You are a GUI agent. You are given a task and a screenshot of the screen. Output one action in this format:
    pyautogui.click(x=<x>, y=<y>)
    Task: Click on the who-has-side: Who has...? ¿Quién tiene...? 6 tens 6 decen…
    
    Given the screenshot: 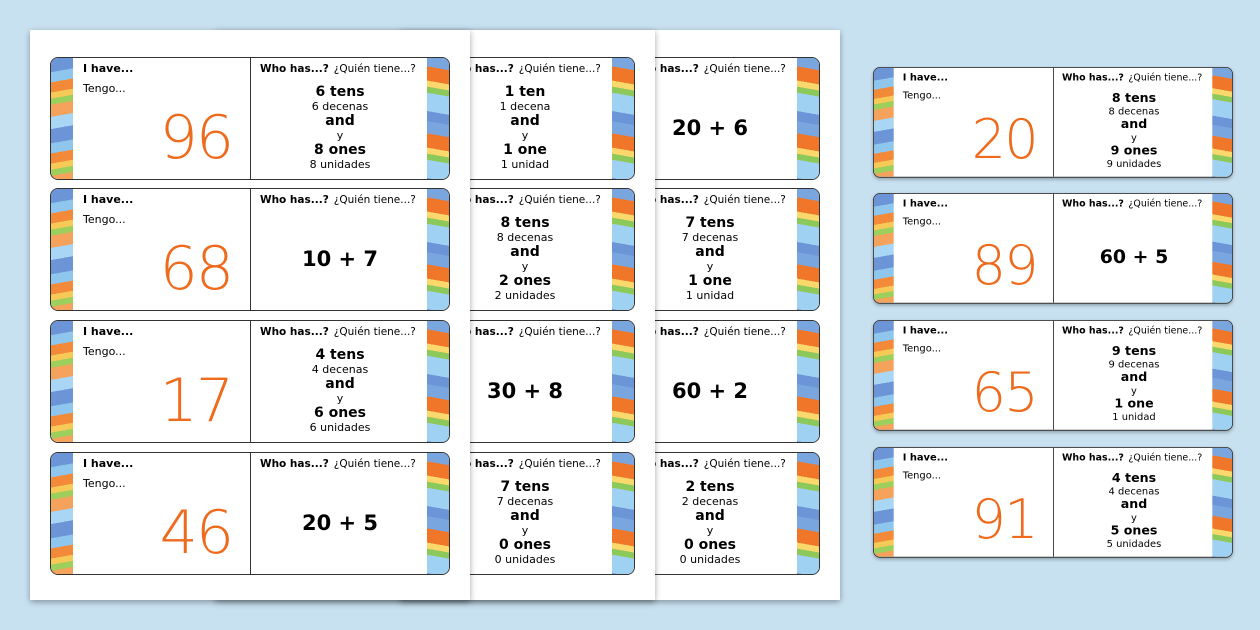 What is the action you would take?
    pyautogui.click(x=339, y=118)
    